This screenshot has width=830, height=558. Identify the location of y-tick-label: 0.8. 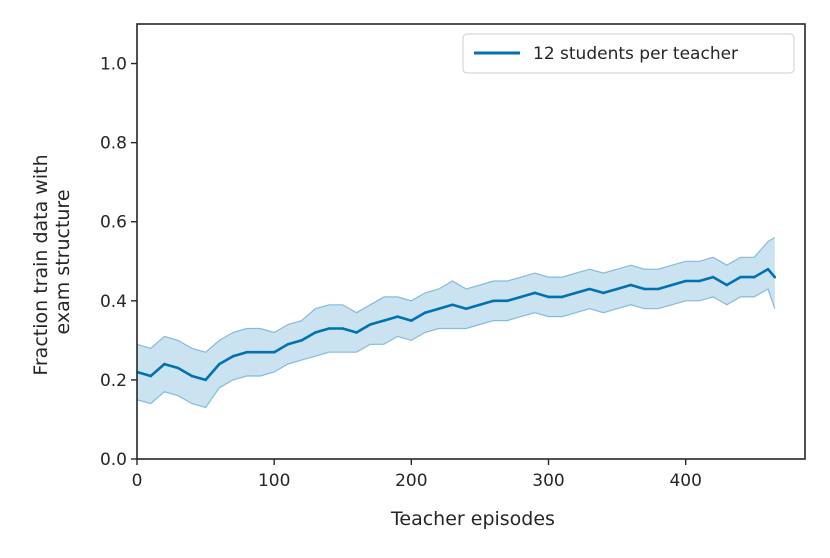
(113, 144).